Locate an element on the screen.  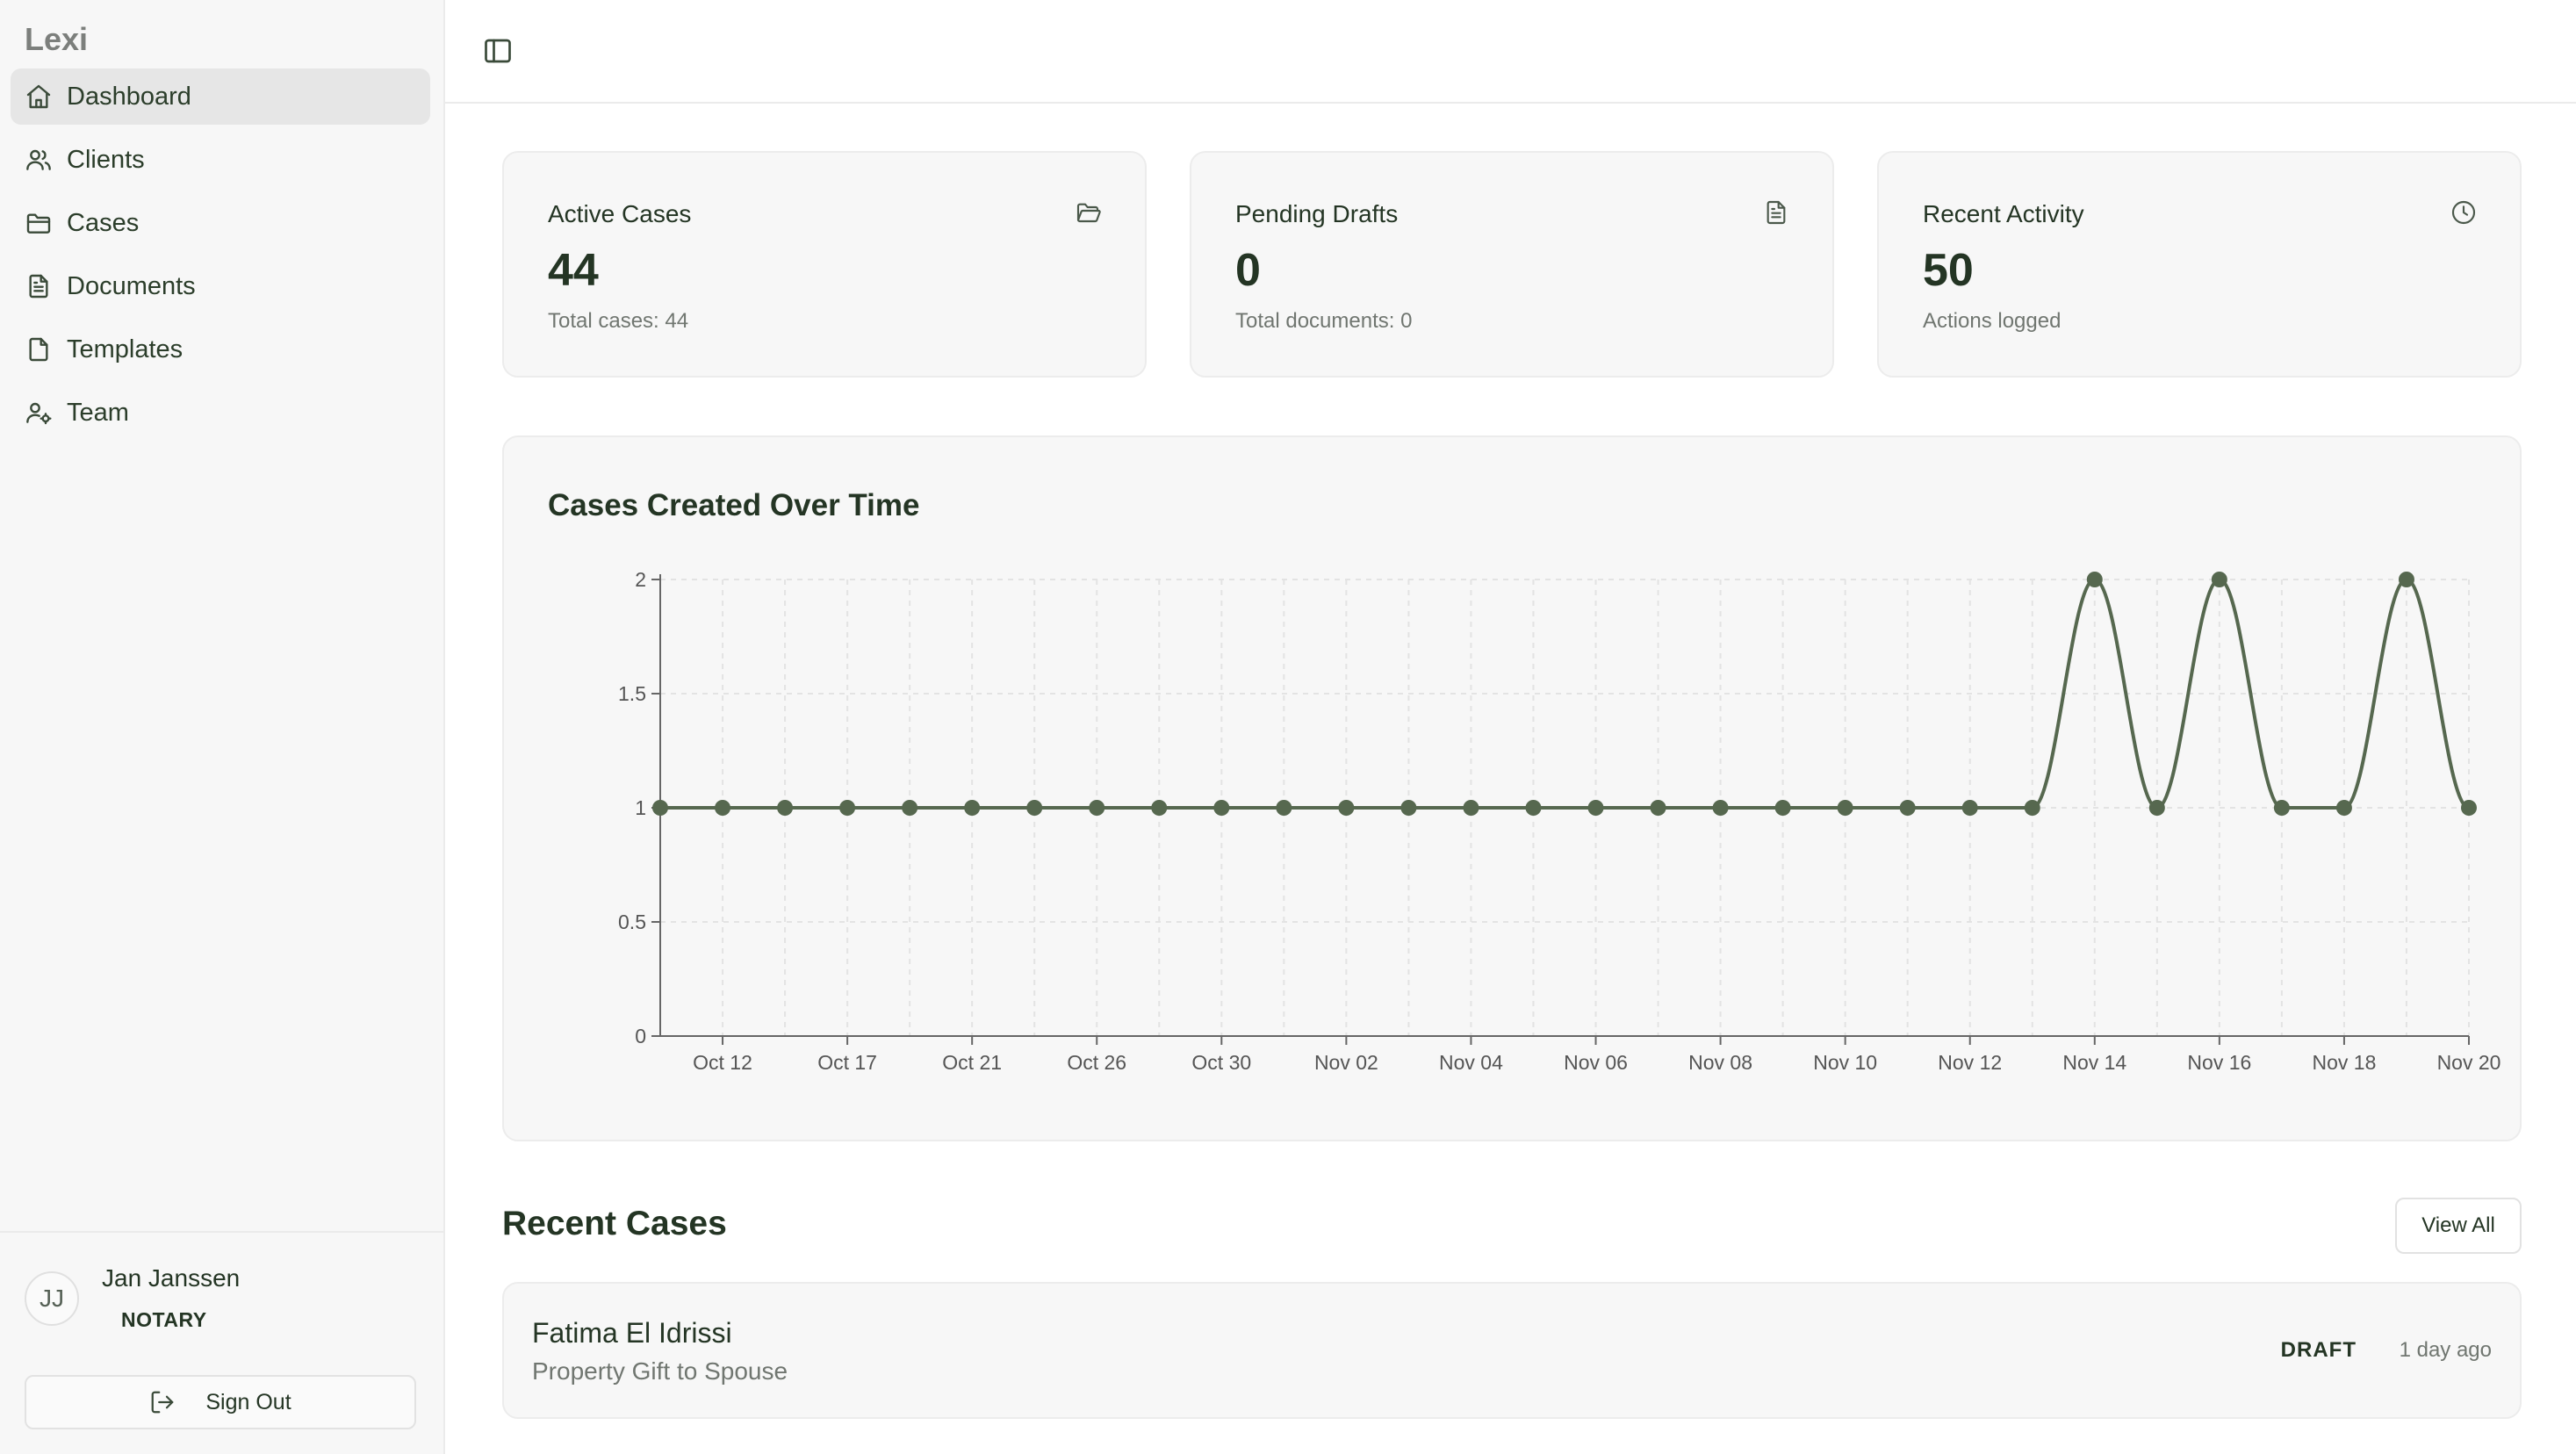
stat-subtext: Total cases: 44 is located at coordinates (618, 321).